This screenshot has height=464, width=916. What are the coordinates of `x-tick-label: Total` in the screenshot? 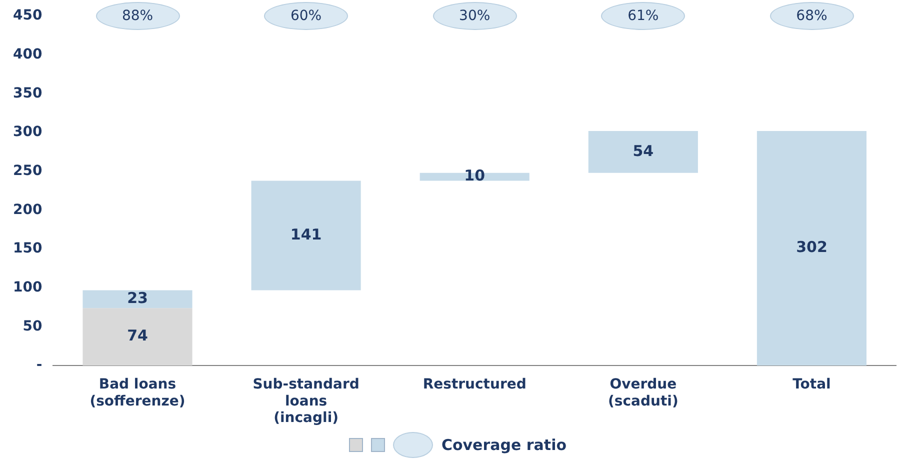 It's located at (811, 384).